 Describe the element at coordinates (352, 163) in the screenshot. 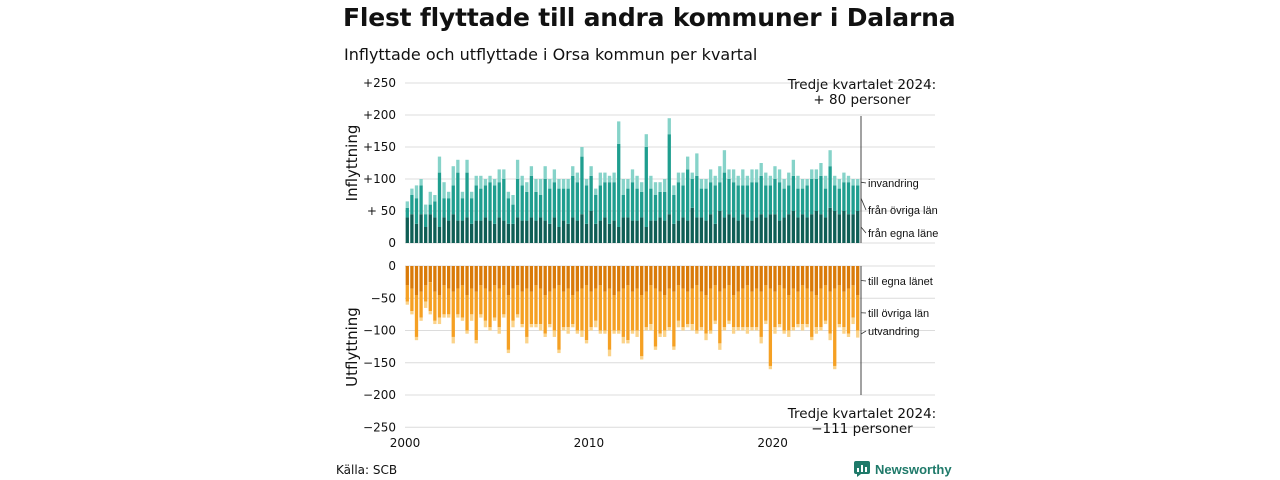

I see `inflow-axis-title: Inflyttning` at that location.